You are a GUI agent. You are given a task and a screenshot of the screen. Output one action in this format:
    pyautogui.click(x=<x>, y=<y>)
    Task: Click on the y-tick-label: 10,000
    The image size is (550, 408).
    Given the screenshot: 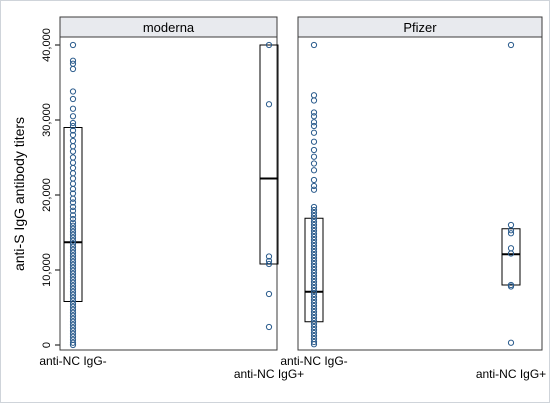 What is the action you would take?
    pyautogui.click(x=47, y=270)
    